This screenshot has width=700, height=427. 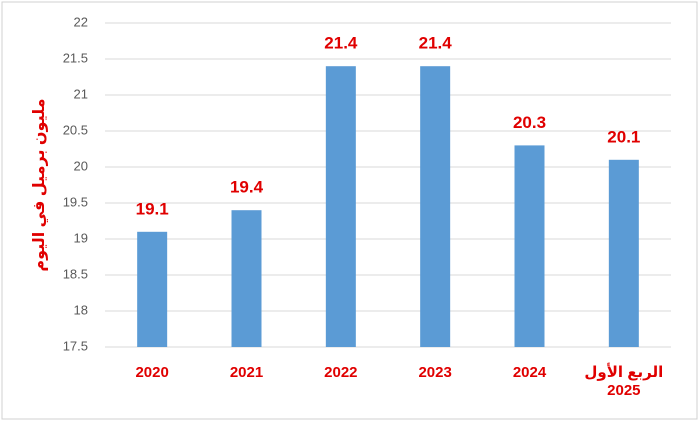 I want to click on x-tick-label: الربع الأول 2025, so click(x=624, y=381).